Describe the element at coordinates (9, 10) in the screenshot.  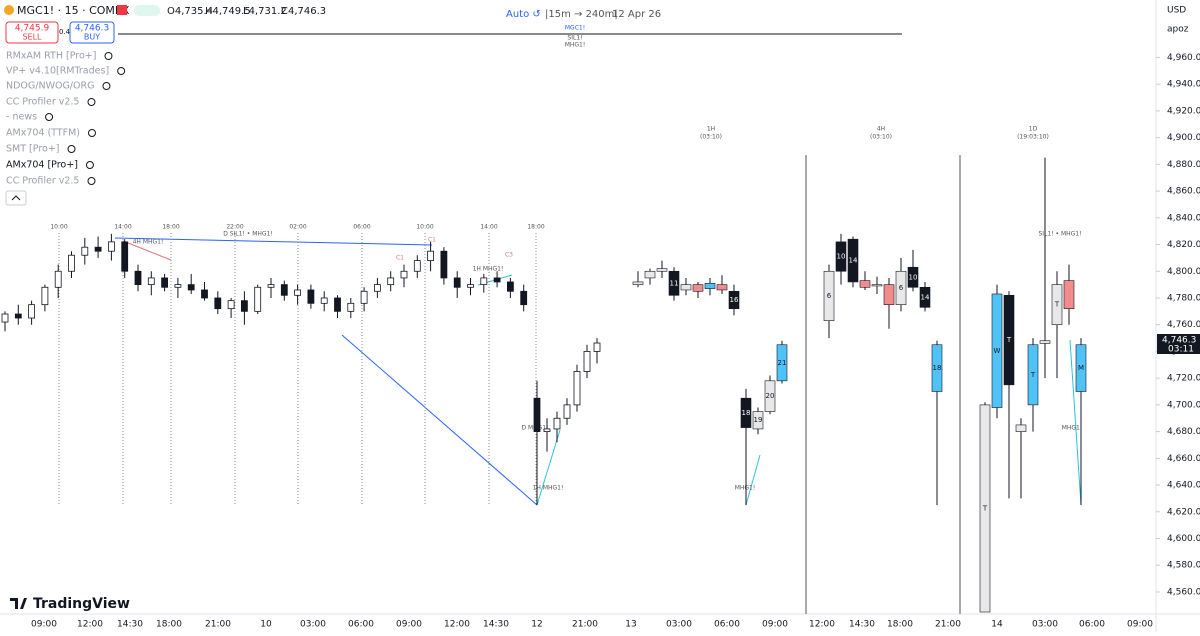
I see `symbol-icon` at that location.